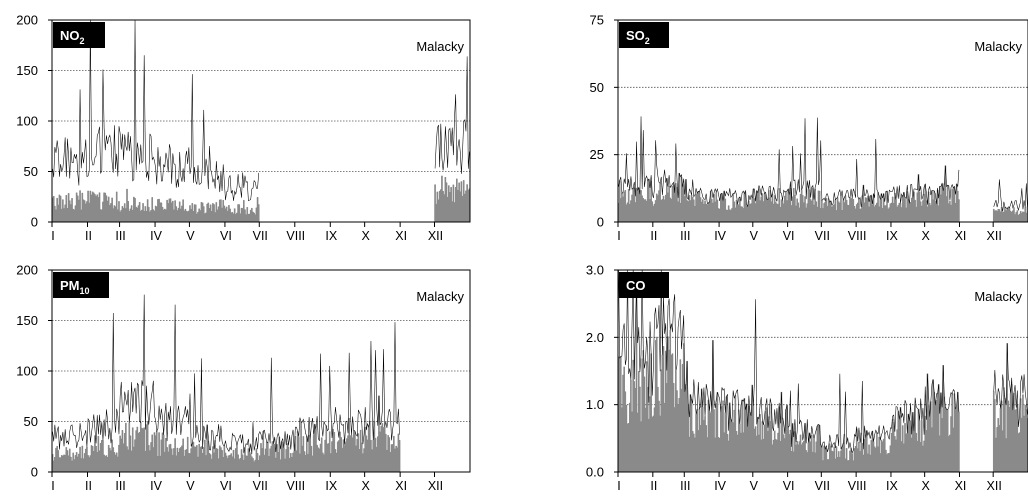  I want to click on pollutant-label: NO2, so click(72, 37).